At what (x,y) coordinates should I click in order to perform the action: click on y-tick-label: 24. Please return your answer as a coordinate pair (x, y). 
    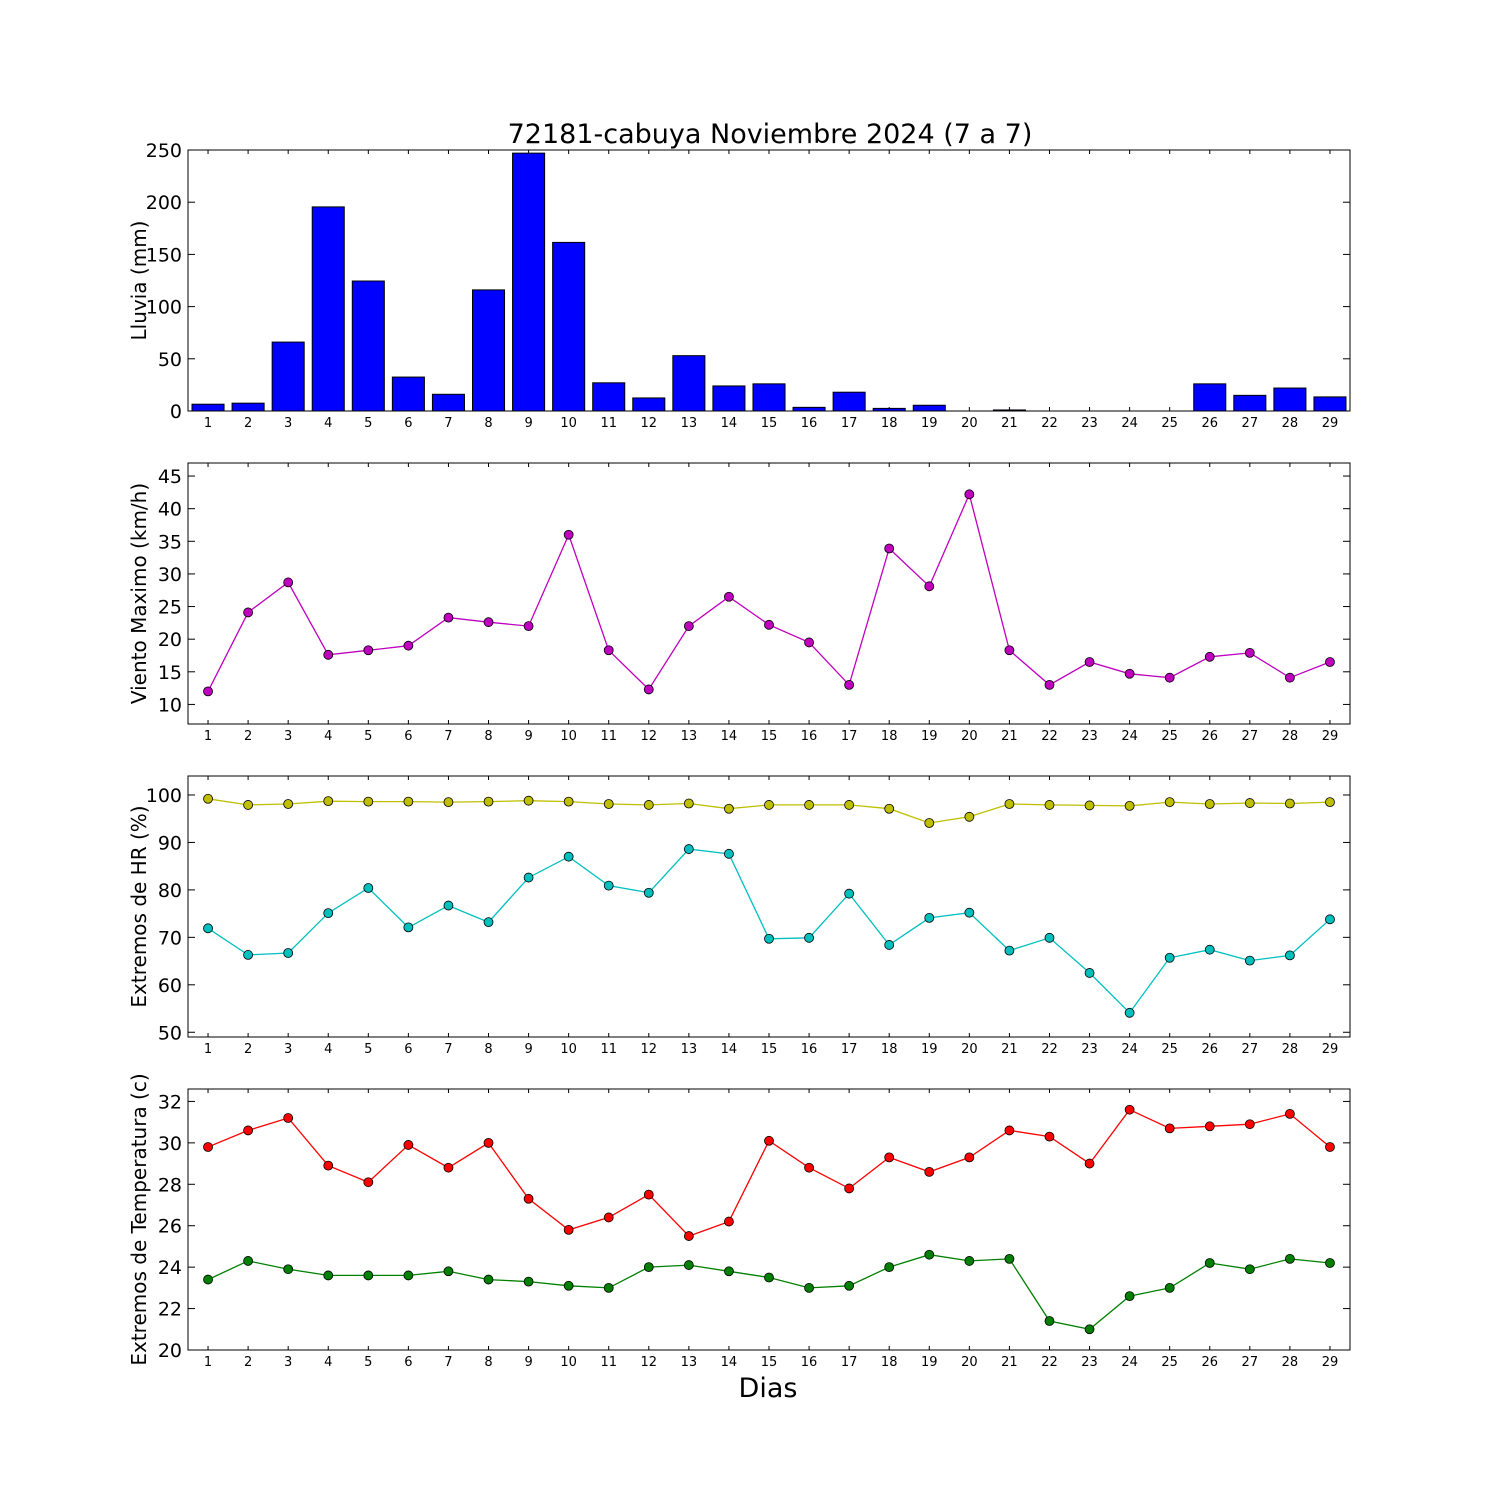
    Looking at the image, I should click on (170, 1268).